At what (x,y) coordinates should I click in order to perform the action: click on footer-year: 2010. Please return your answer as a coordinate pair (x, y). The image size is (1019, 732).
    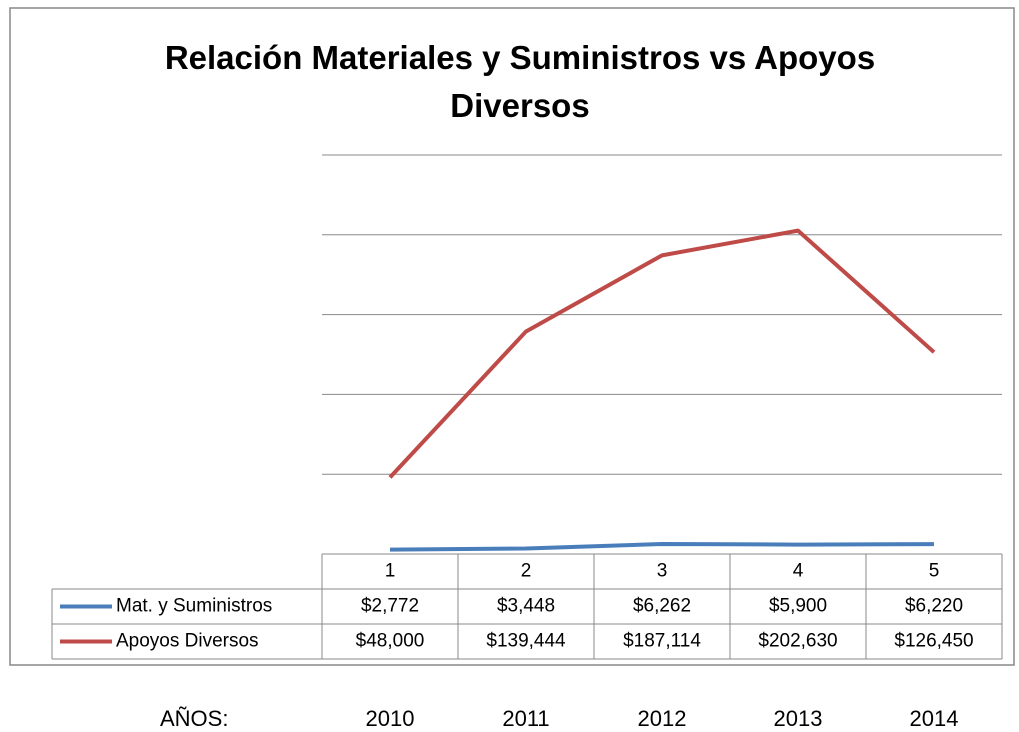
    Looking at the image, I should click on (390, 718).